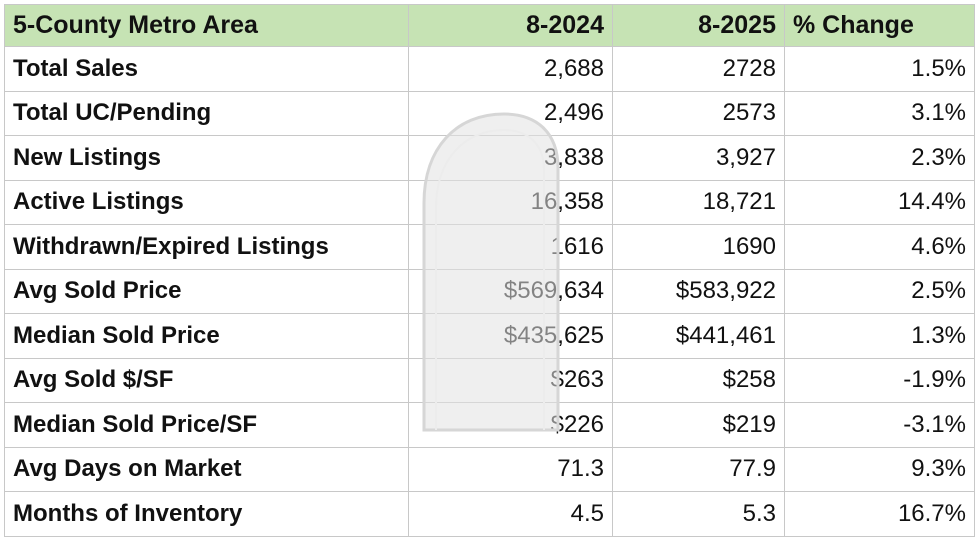 Image resolution: width=980 pixels, height=546 pixels. What do you see at coordinates (206, 113) in the screenshot?
I see `row-label: Total UC/Pending` at bounding box center [206, 113].